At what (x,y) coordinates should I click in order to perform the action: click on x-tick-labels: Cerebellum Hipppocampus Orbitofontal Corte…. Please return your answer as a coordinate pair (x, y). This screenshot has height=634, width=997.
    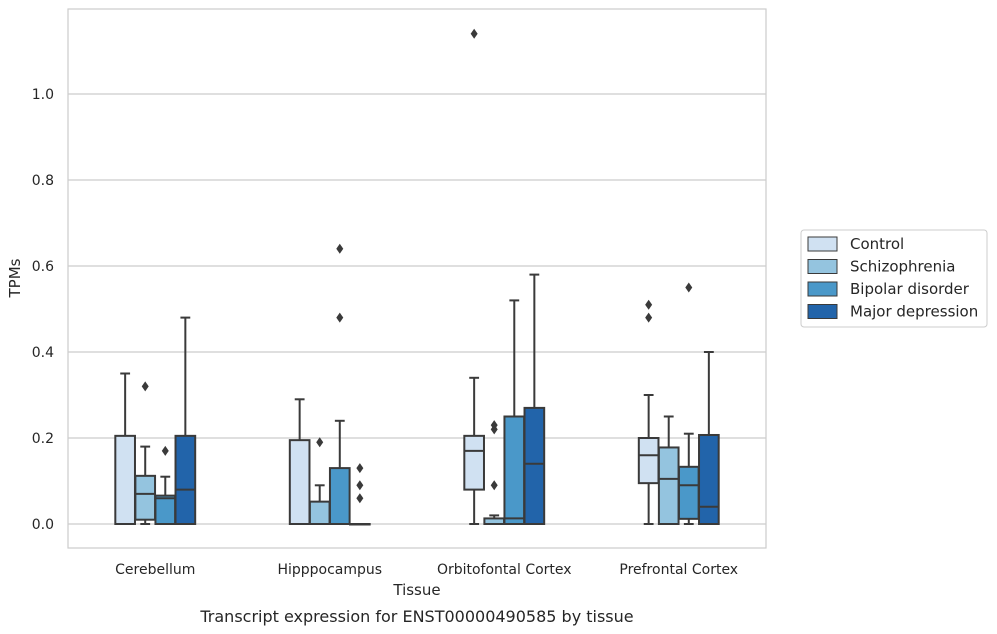
    Looking at the image, I should click on (426, 570).